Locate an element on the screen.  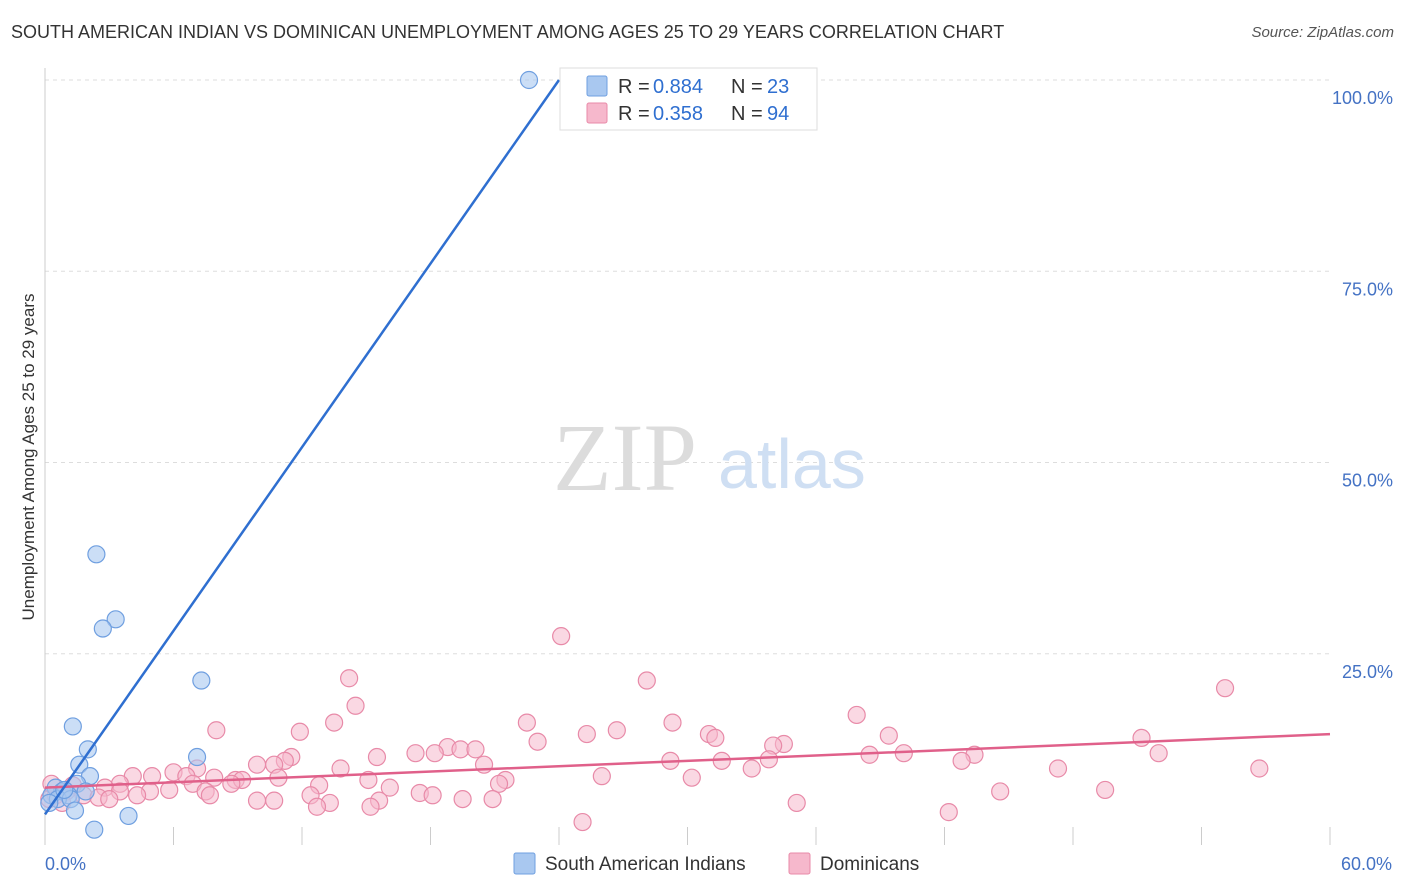
legend-r-label-pink: R = is located at coordinates (634, 114).